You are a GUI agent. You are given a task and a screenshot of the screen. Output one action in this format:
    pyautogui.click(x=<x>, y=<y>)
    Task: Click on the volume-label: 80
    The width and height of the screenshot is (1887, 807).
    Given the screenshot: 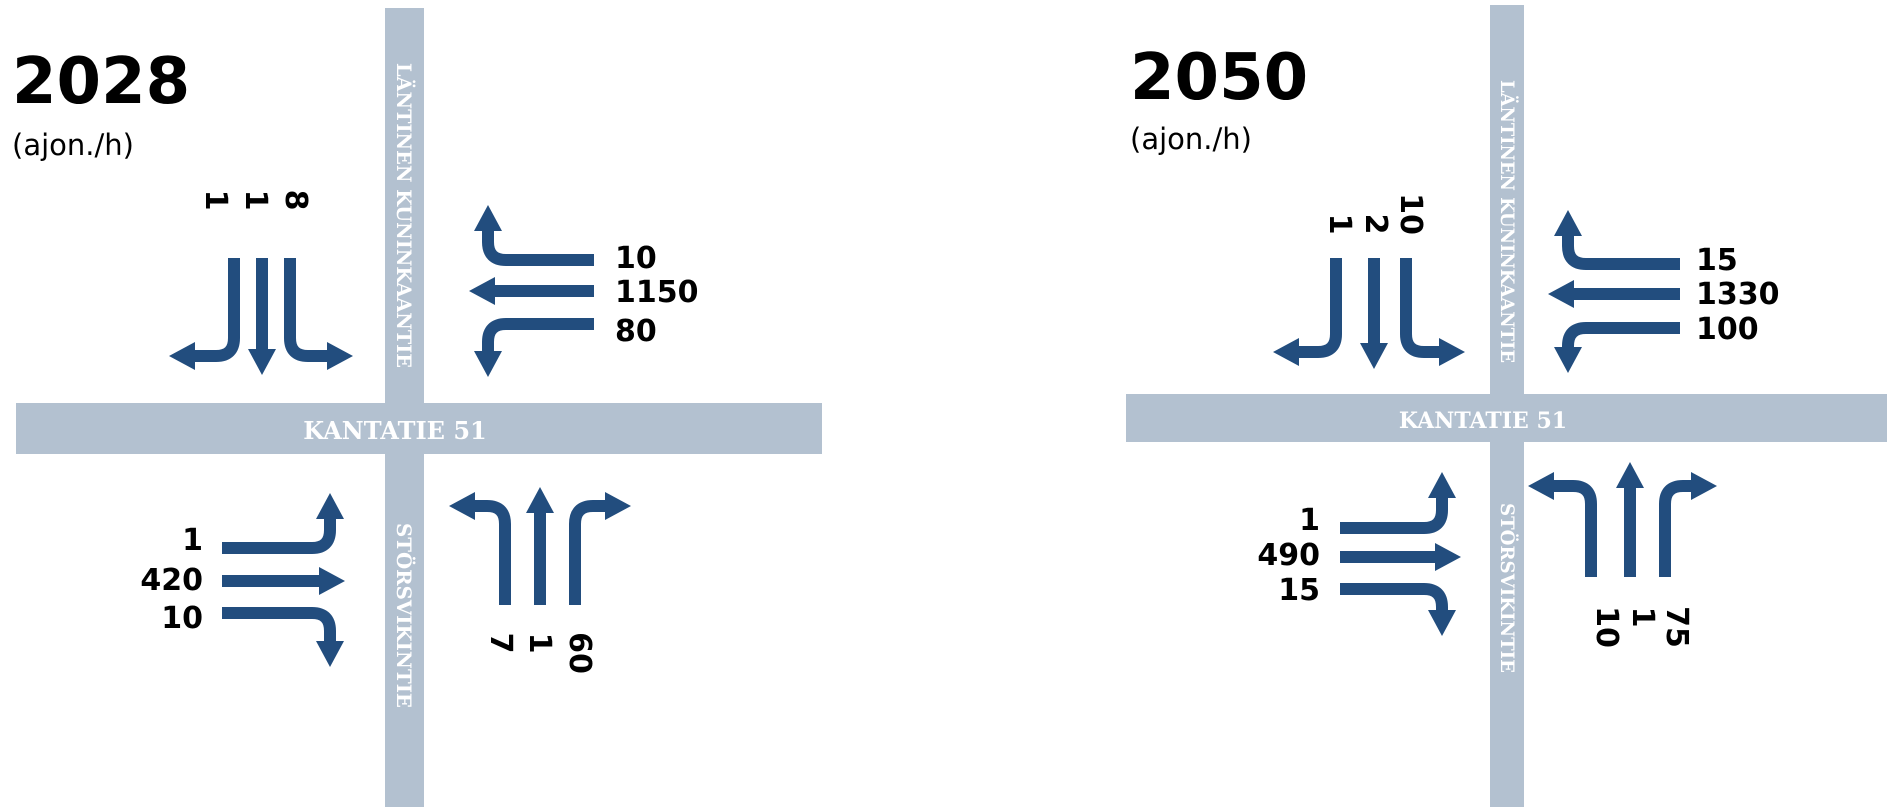 What is the action you would take?
    pyautogui.click(x=636, y=331)
    